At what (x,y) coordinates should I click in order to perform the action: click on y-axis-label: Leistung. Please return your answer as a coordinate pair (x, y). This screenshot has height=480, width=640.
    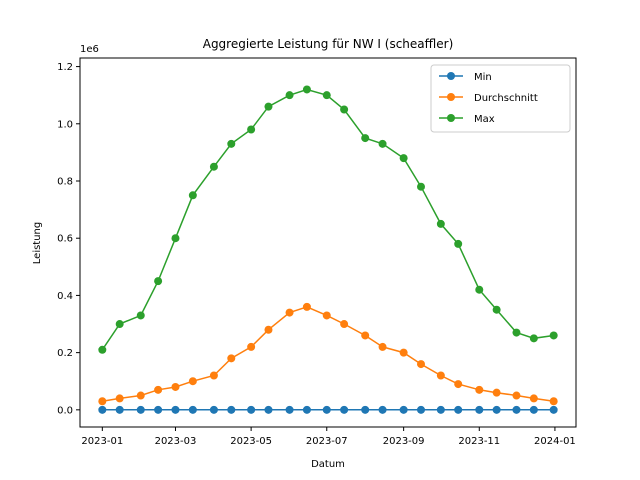
    Looking at the image, I should click on (37, 243).